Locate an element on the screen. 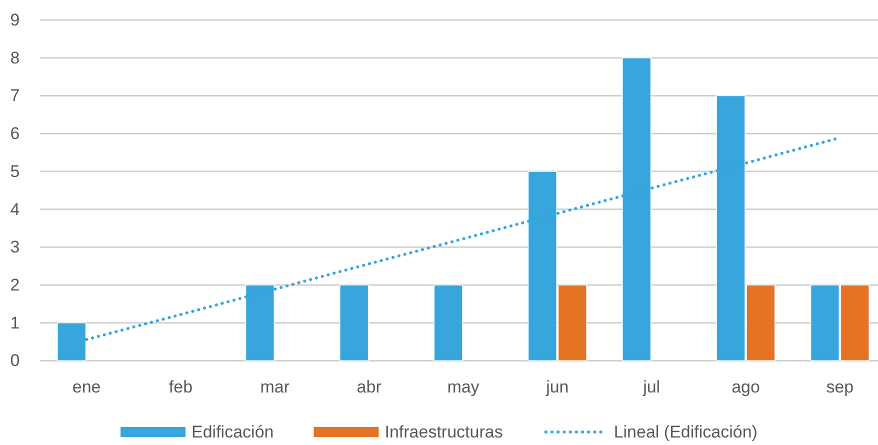 This screenshot has height=445, width=878. y-tick-label: 7 is located at coordinates (15, 96).